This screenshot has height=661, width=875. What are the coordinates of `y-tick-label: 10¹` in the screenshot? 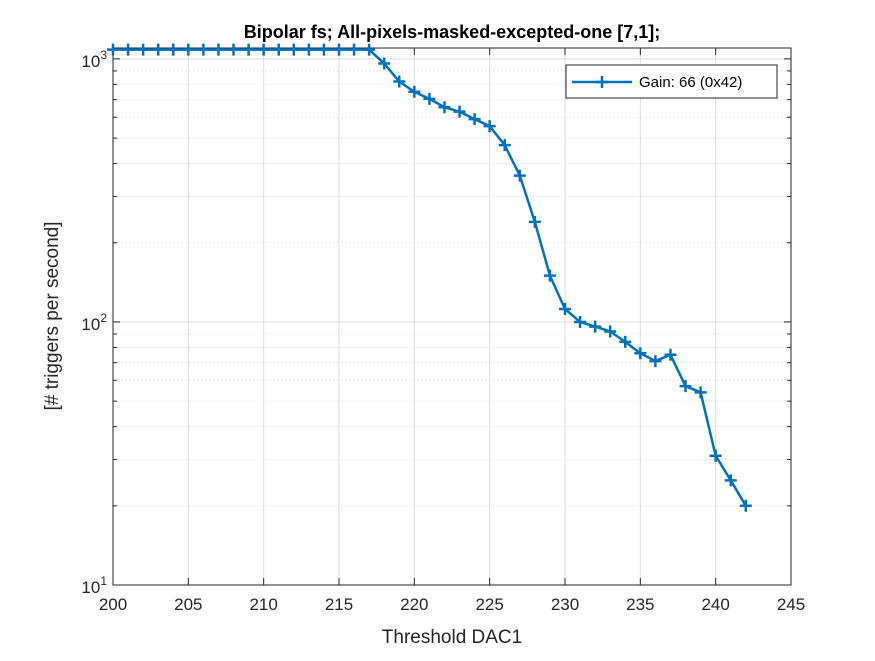 It's located at (94, 585).